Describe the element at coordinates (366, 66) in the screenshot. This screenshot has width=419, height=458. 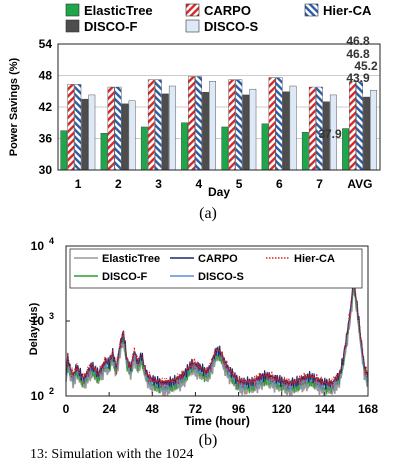
I see `bar-annotation: 45.2` at that location.